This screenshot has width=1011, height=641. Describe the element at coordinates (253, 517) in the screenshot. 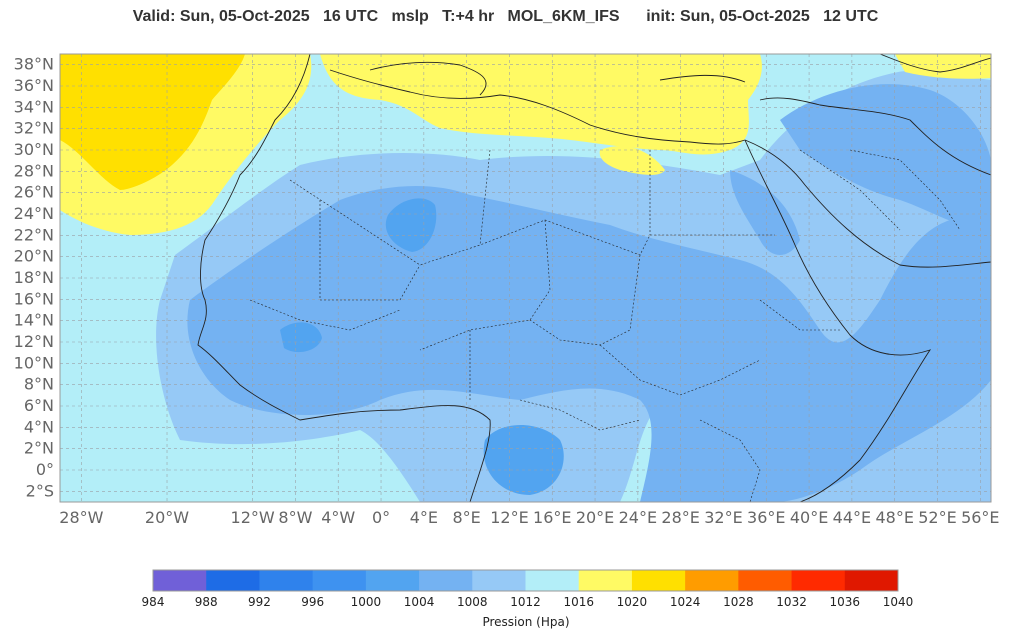

I see `lon-tick-label: 12°W` at that location.